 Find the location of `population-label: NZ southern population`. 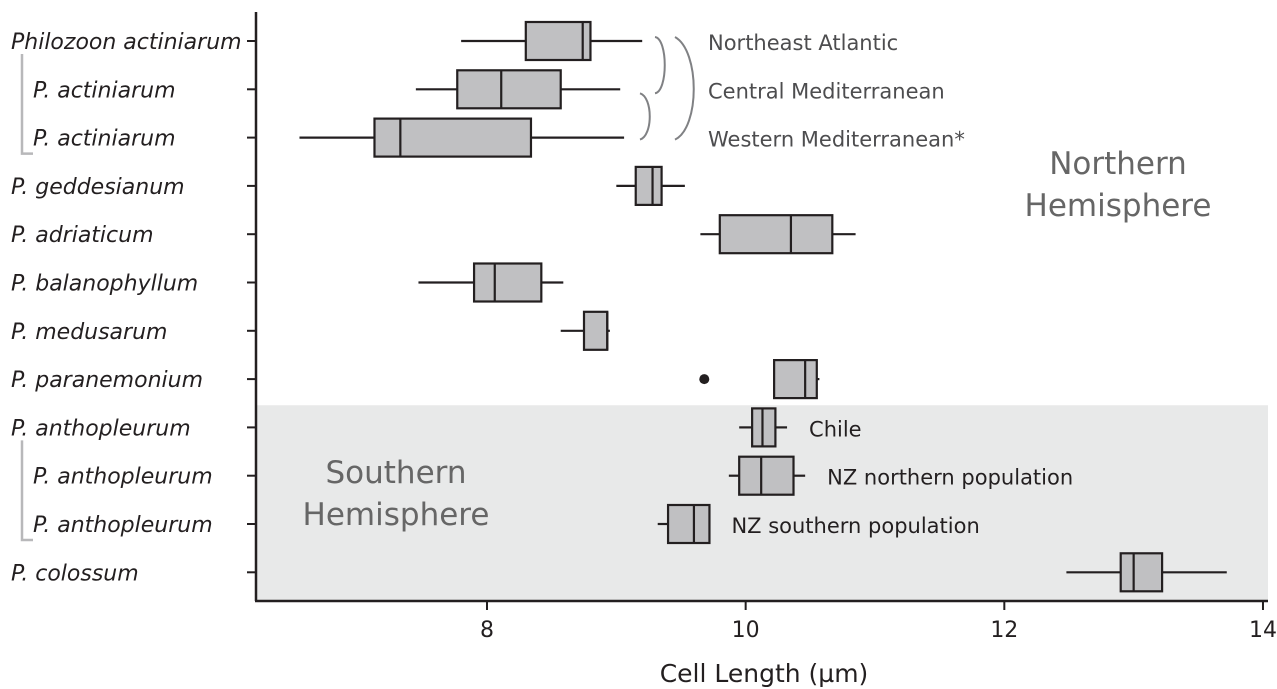

population-label: NZ southern population is located at coordinates (855, 526).